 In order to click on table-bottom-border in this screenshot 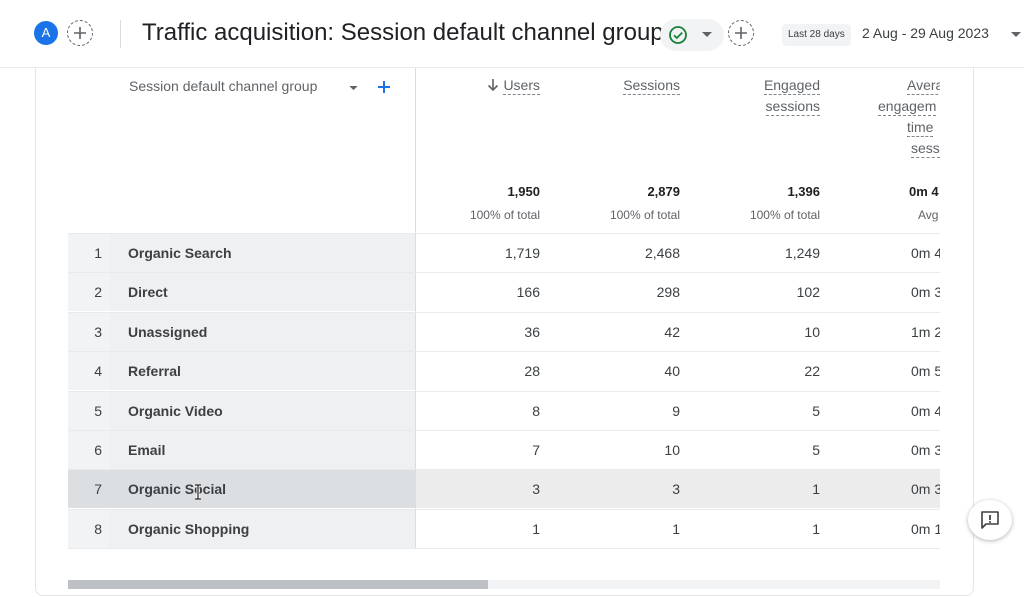, I will do `click(504, 548)`.